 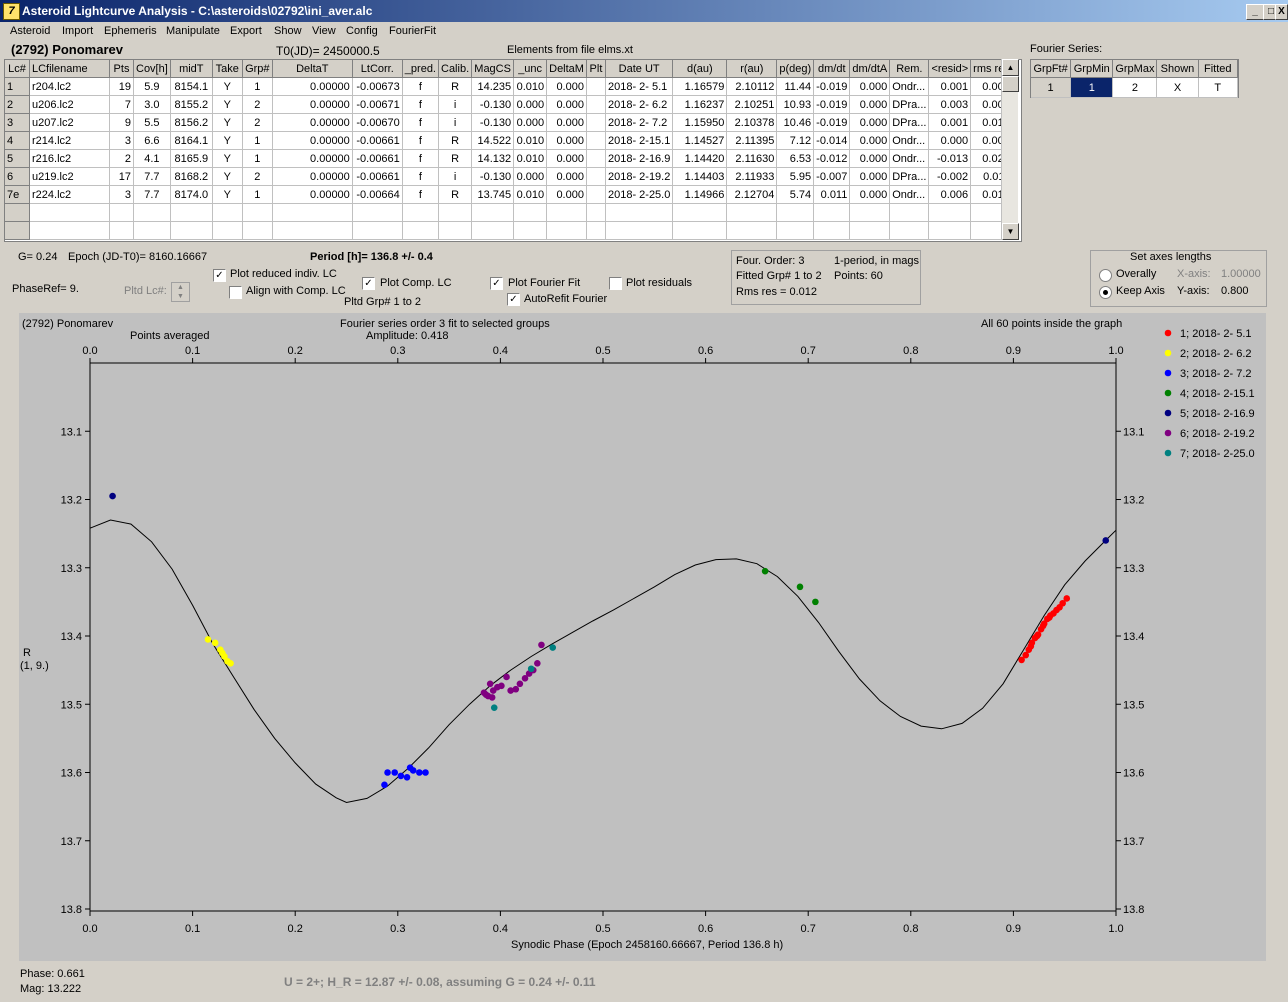 I want to click on empty-row, so click(x=509, y=212).